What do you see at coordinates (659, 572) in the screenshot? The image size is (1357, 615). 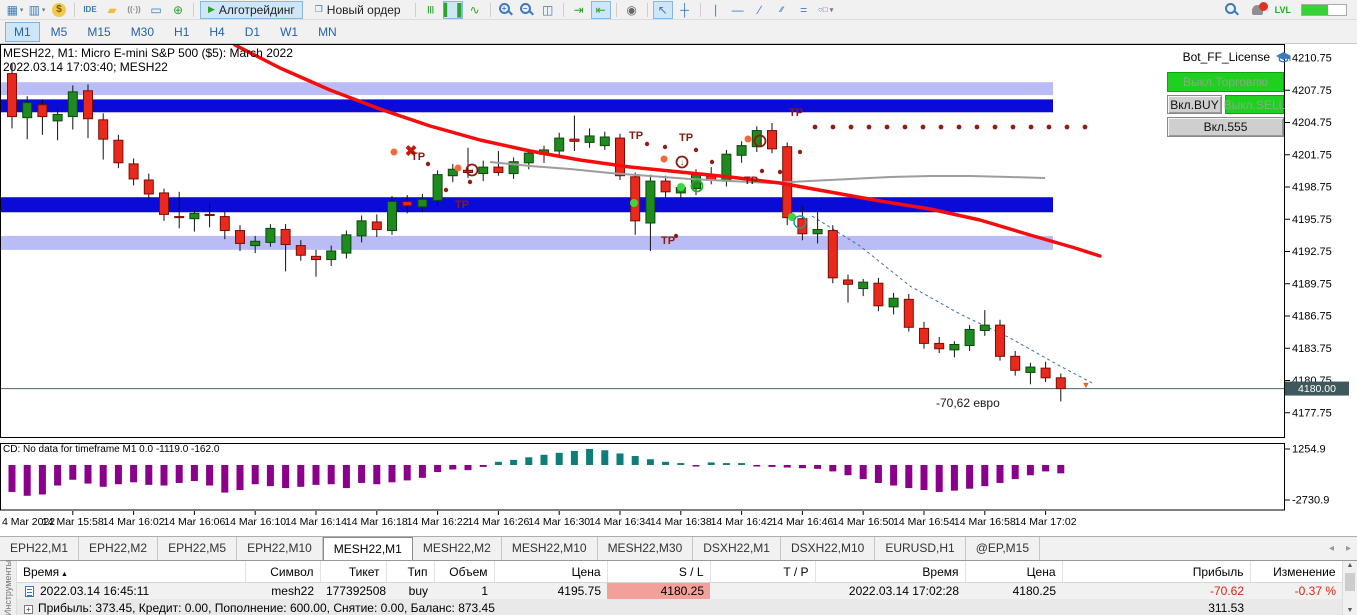 I see `column-header-6: S / L` at bounding box center [659, 572].